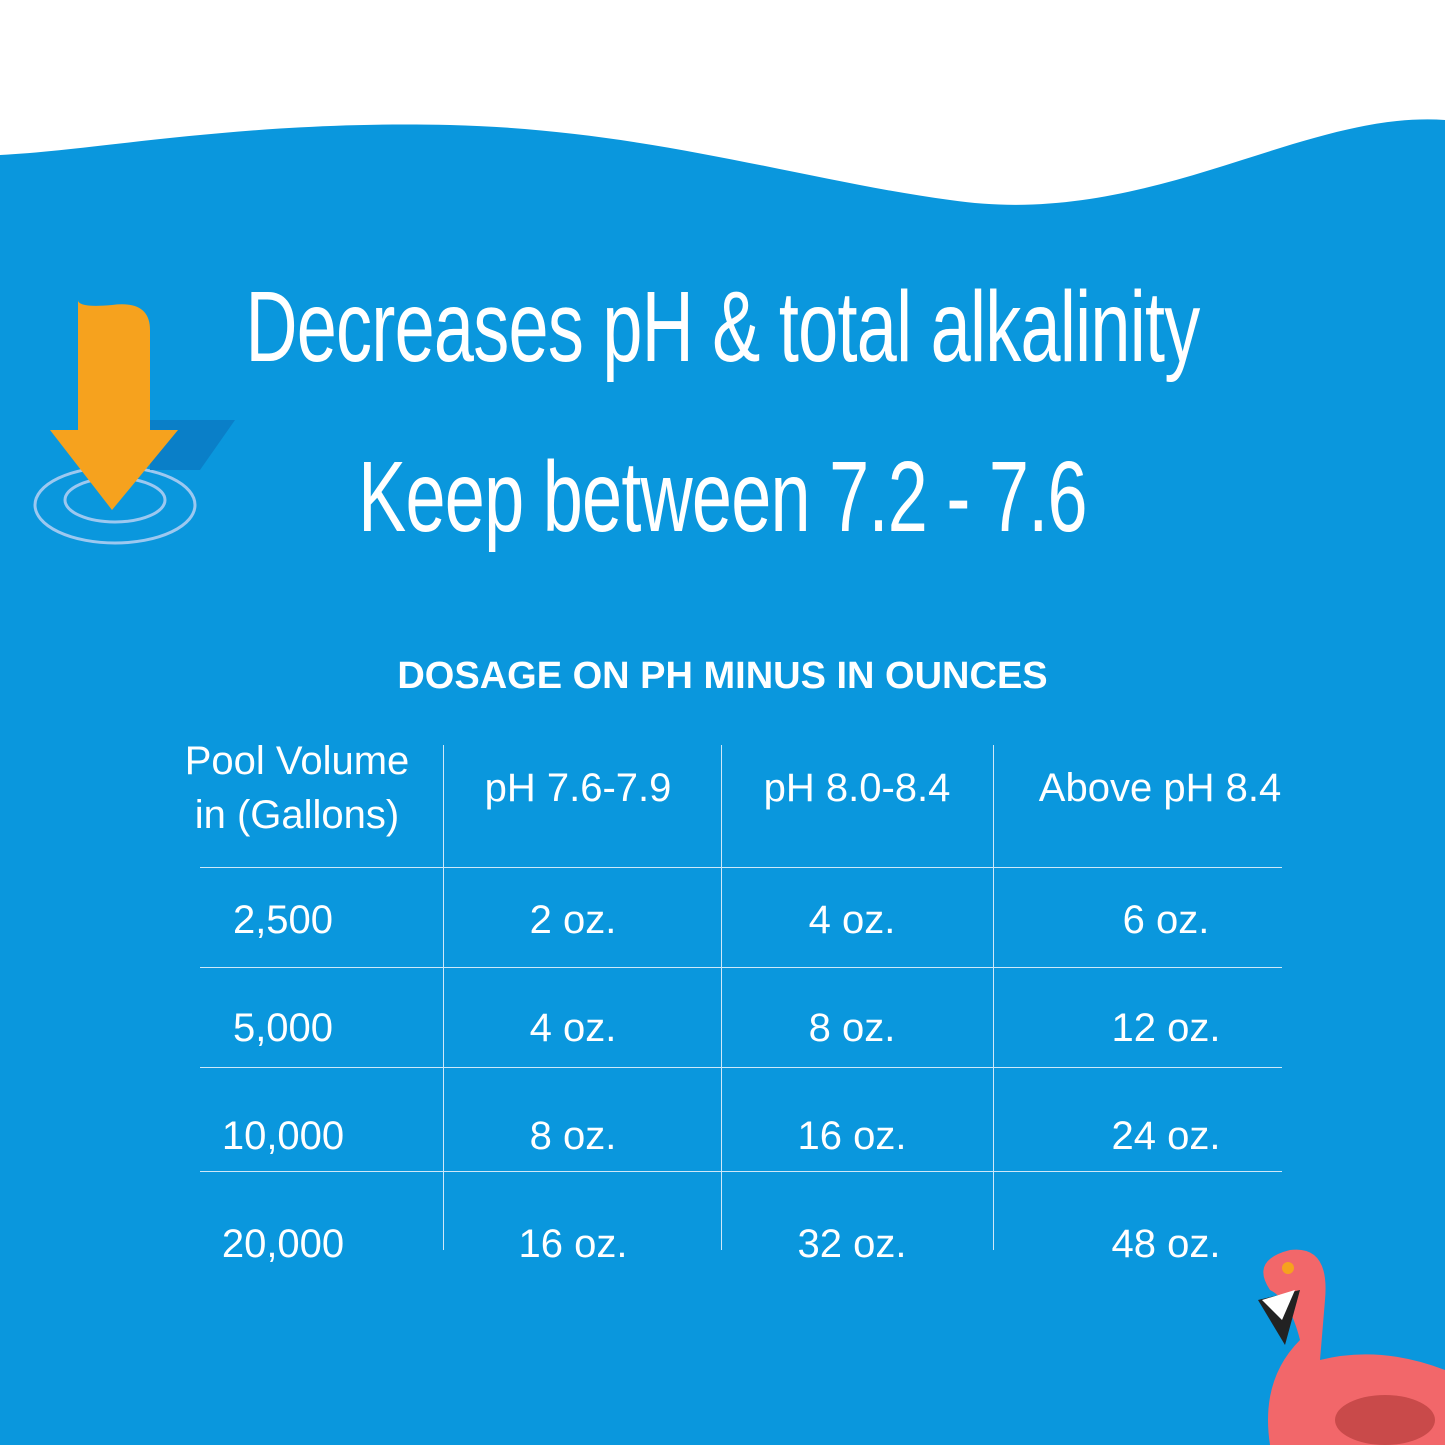 The width and height of the screenshot is (1445, 1445). Describe the element at coordinates (857, 788) in the screenshot. I see `column-header: pH 8.0-8.4` at that location.